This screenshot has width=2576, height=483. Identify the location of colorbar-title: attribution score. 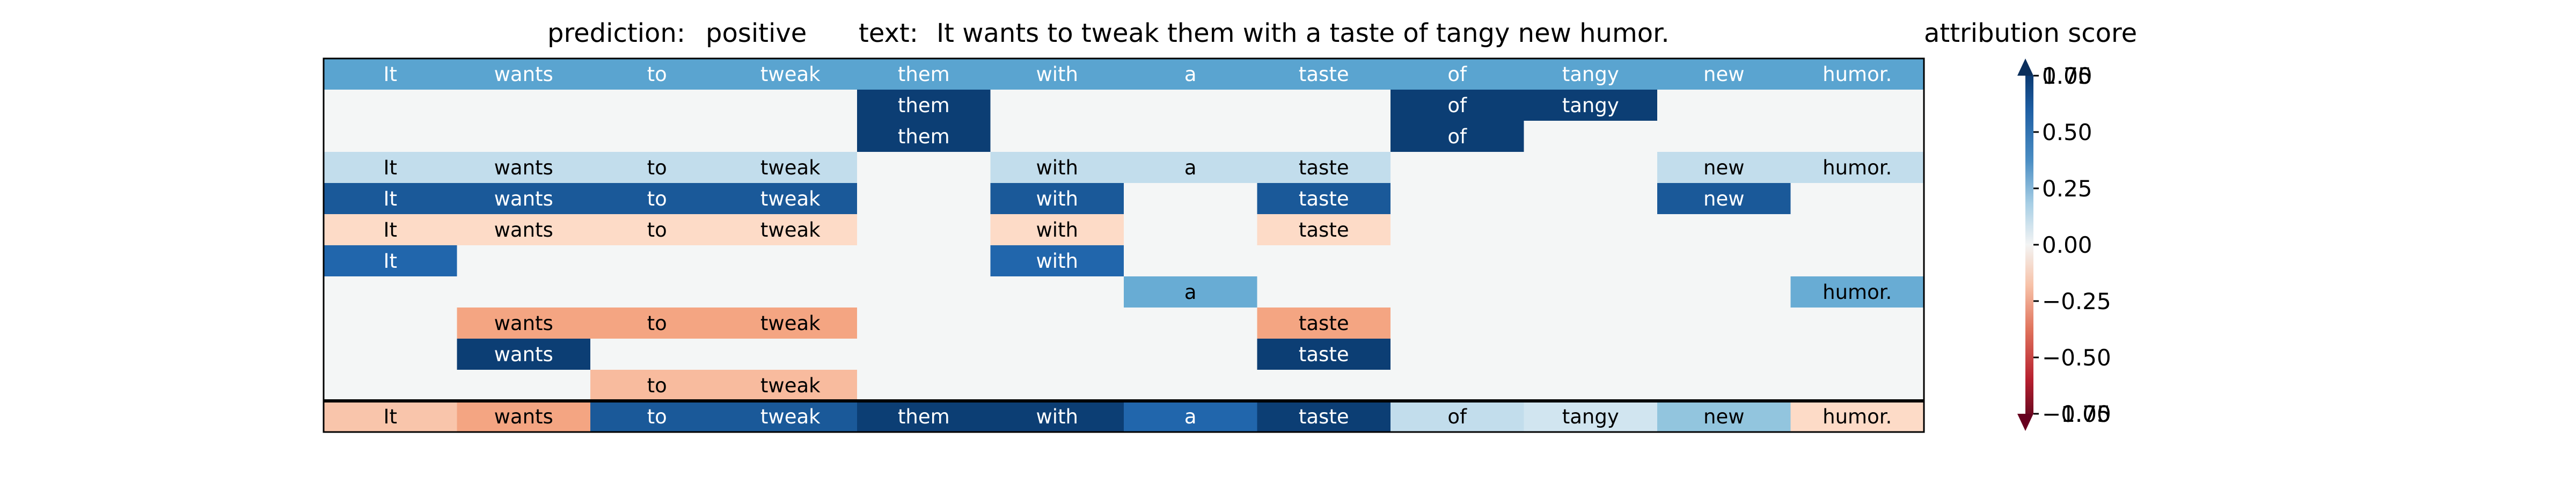
(2030, 33).